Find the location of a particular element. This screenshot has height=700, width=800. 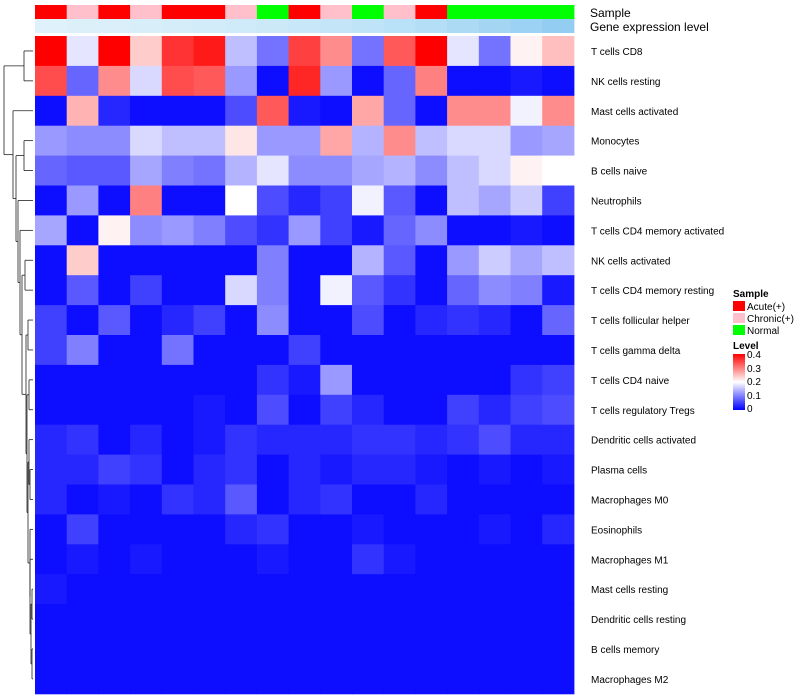

row-dendrogram is located at coordinates (18, 365).